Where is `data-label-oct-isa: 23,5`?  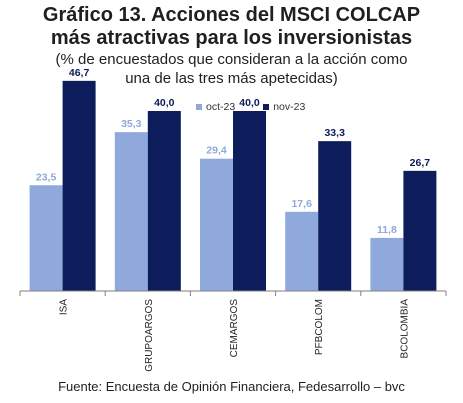 data-label-oct-isa: 23,5 is located at coordinates (46, 177).